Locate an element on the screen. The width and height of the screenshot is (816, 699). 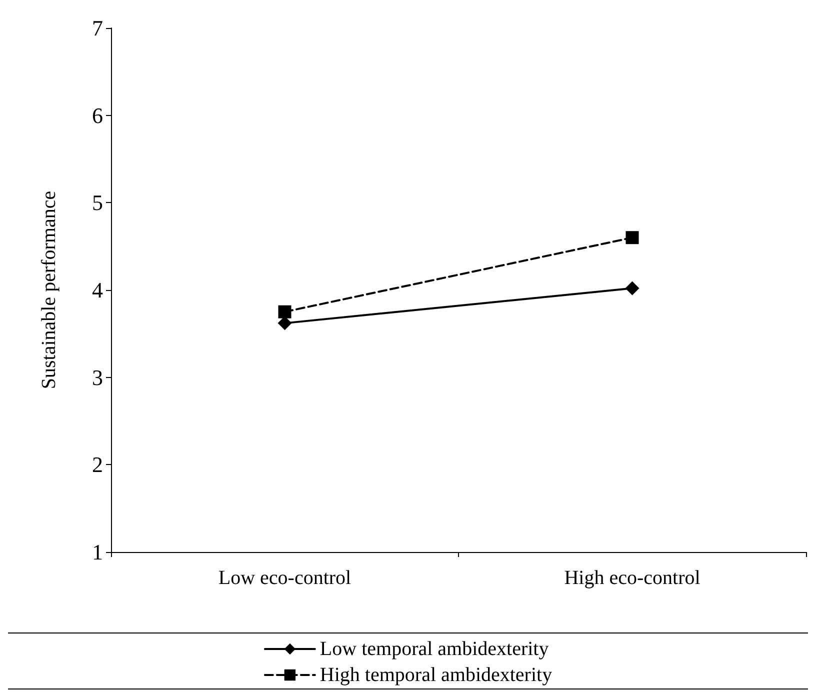
x-tick-label: Low eco-control is located at coordinates (285, 578).